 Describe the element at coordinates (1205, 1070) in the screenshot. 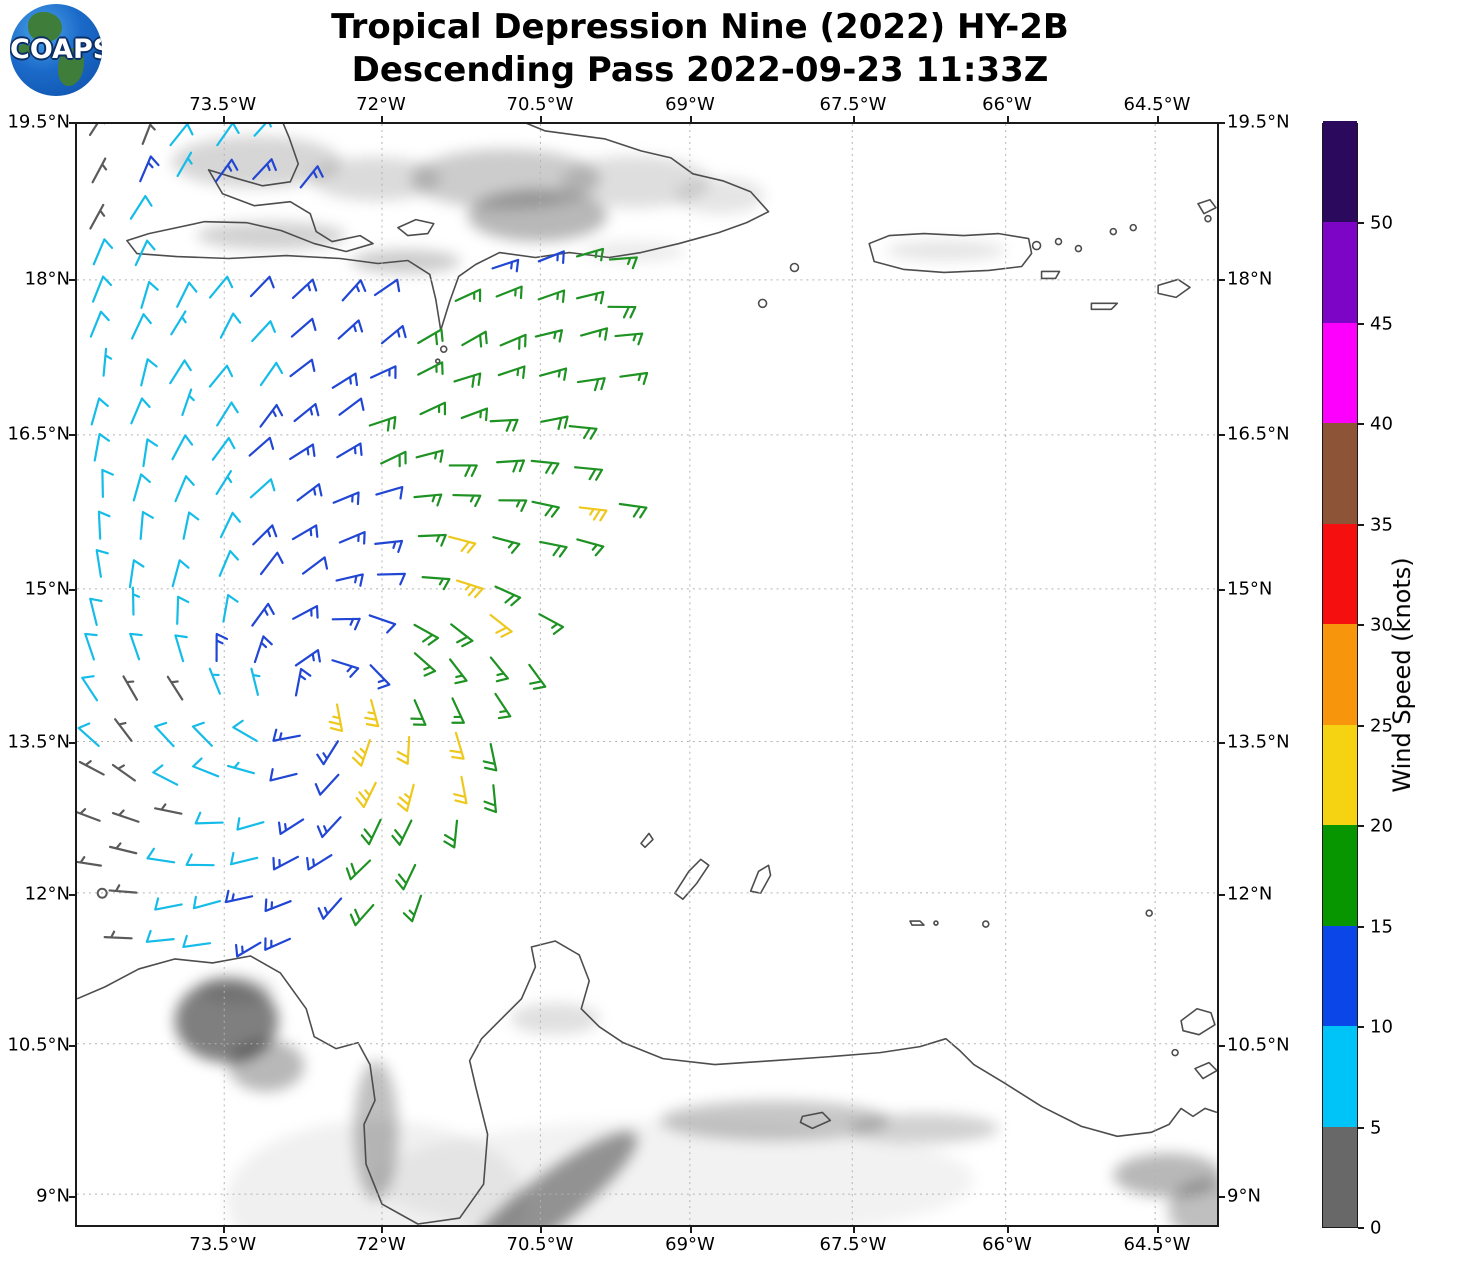

I see `coche-island` at that location.